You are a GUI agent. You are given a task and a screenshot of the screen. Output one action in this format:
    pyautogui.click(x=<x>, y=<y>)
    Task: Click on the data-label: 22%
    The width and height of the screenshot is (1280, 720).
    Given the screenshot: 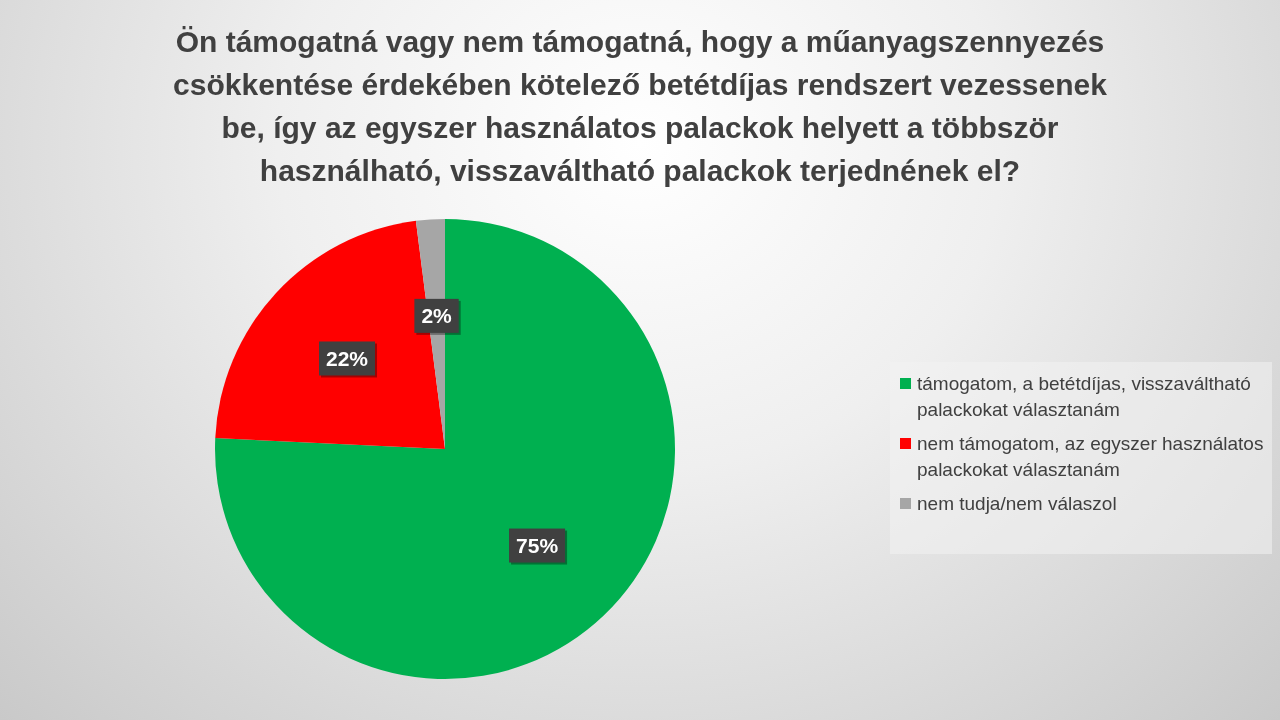 What is the action you would take?
    pyautogui.click(x=347, y=358)
    